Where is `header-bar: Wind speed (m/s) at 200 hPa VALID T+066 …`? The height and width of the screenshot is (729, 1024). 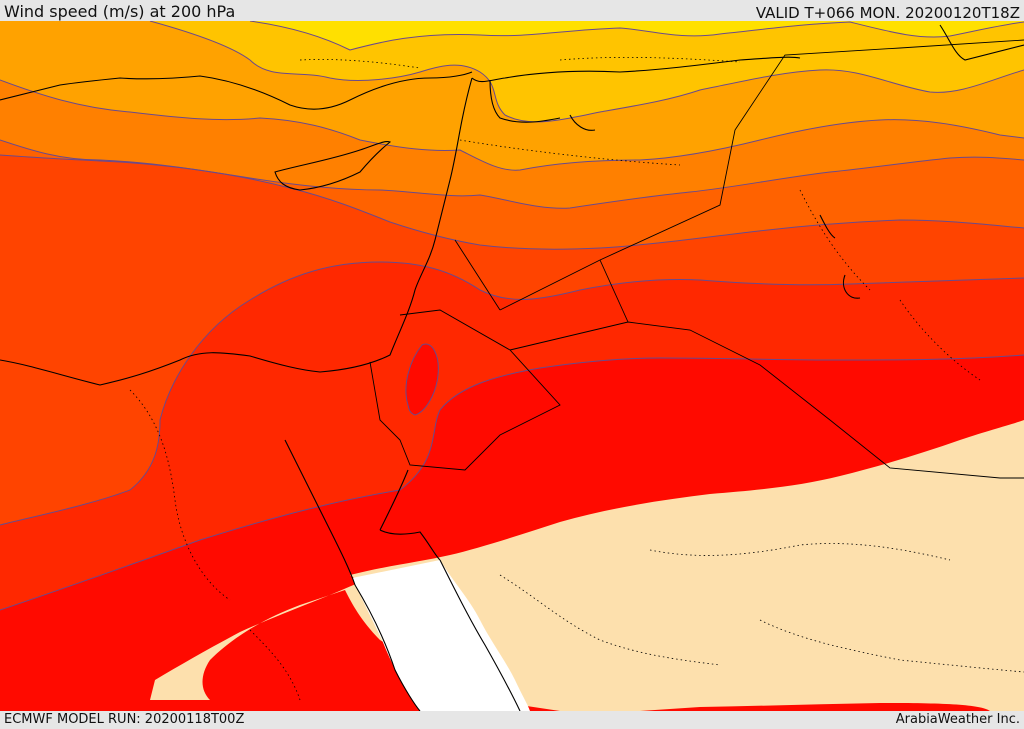
header-bar: Wind speed (m/s) at 200 hPa VALID T+066 … is located at coordinates (512, 11).